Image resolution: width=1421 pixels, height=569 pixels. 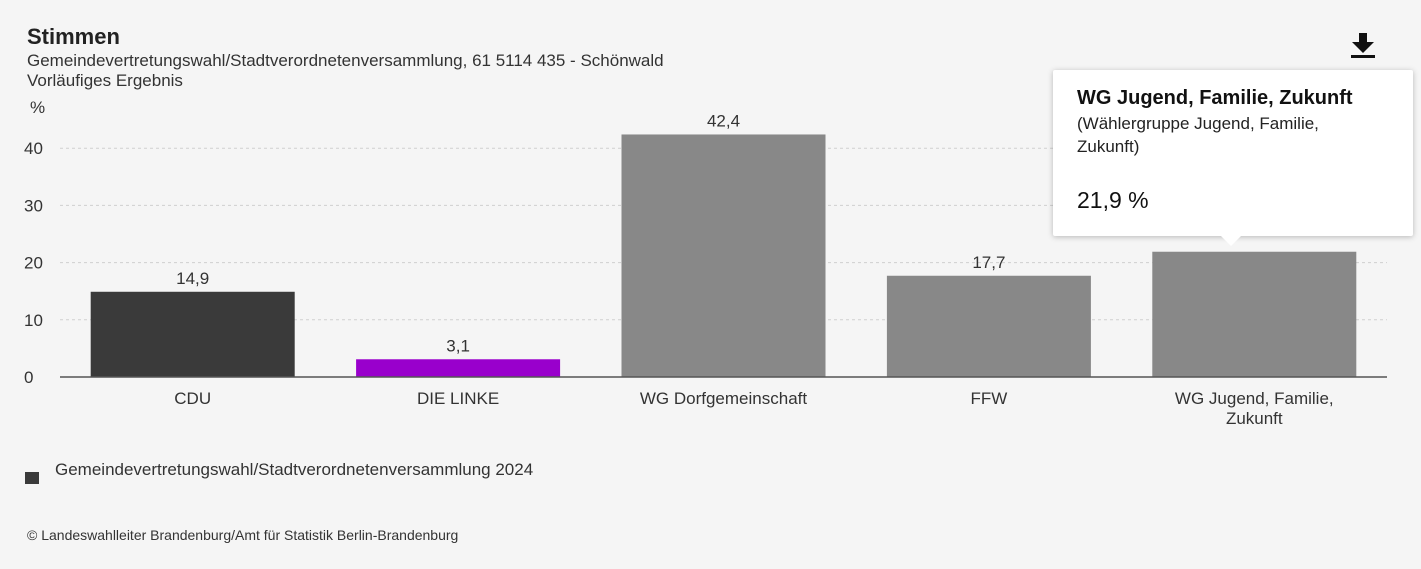 I want to click on legend-swatch, so click(x=32, y=478).